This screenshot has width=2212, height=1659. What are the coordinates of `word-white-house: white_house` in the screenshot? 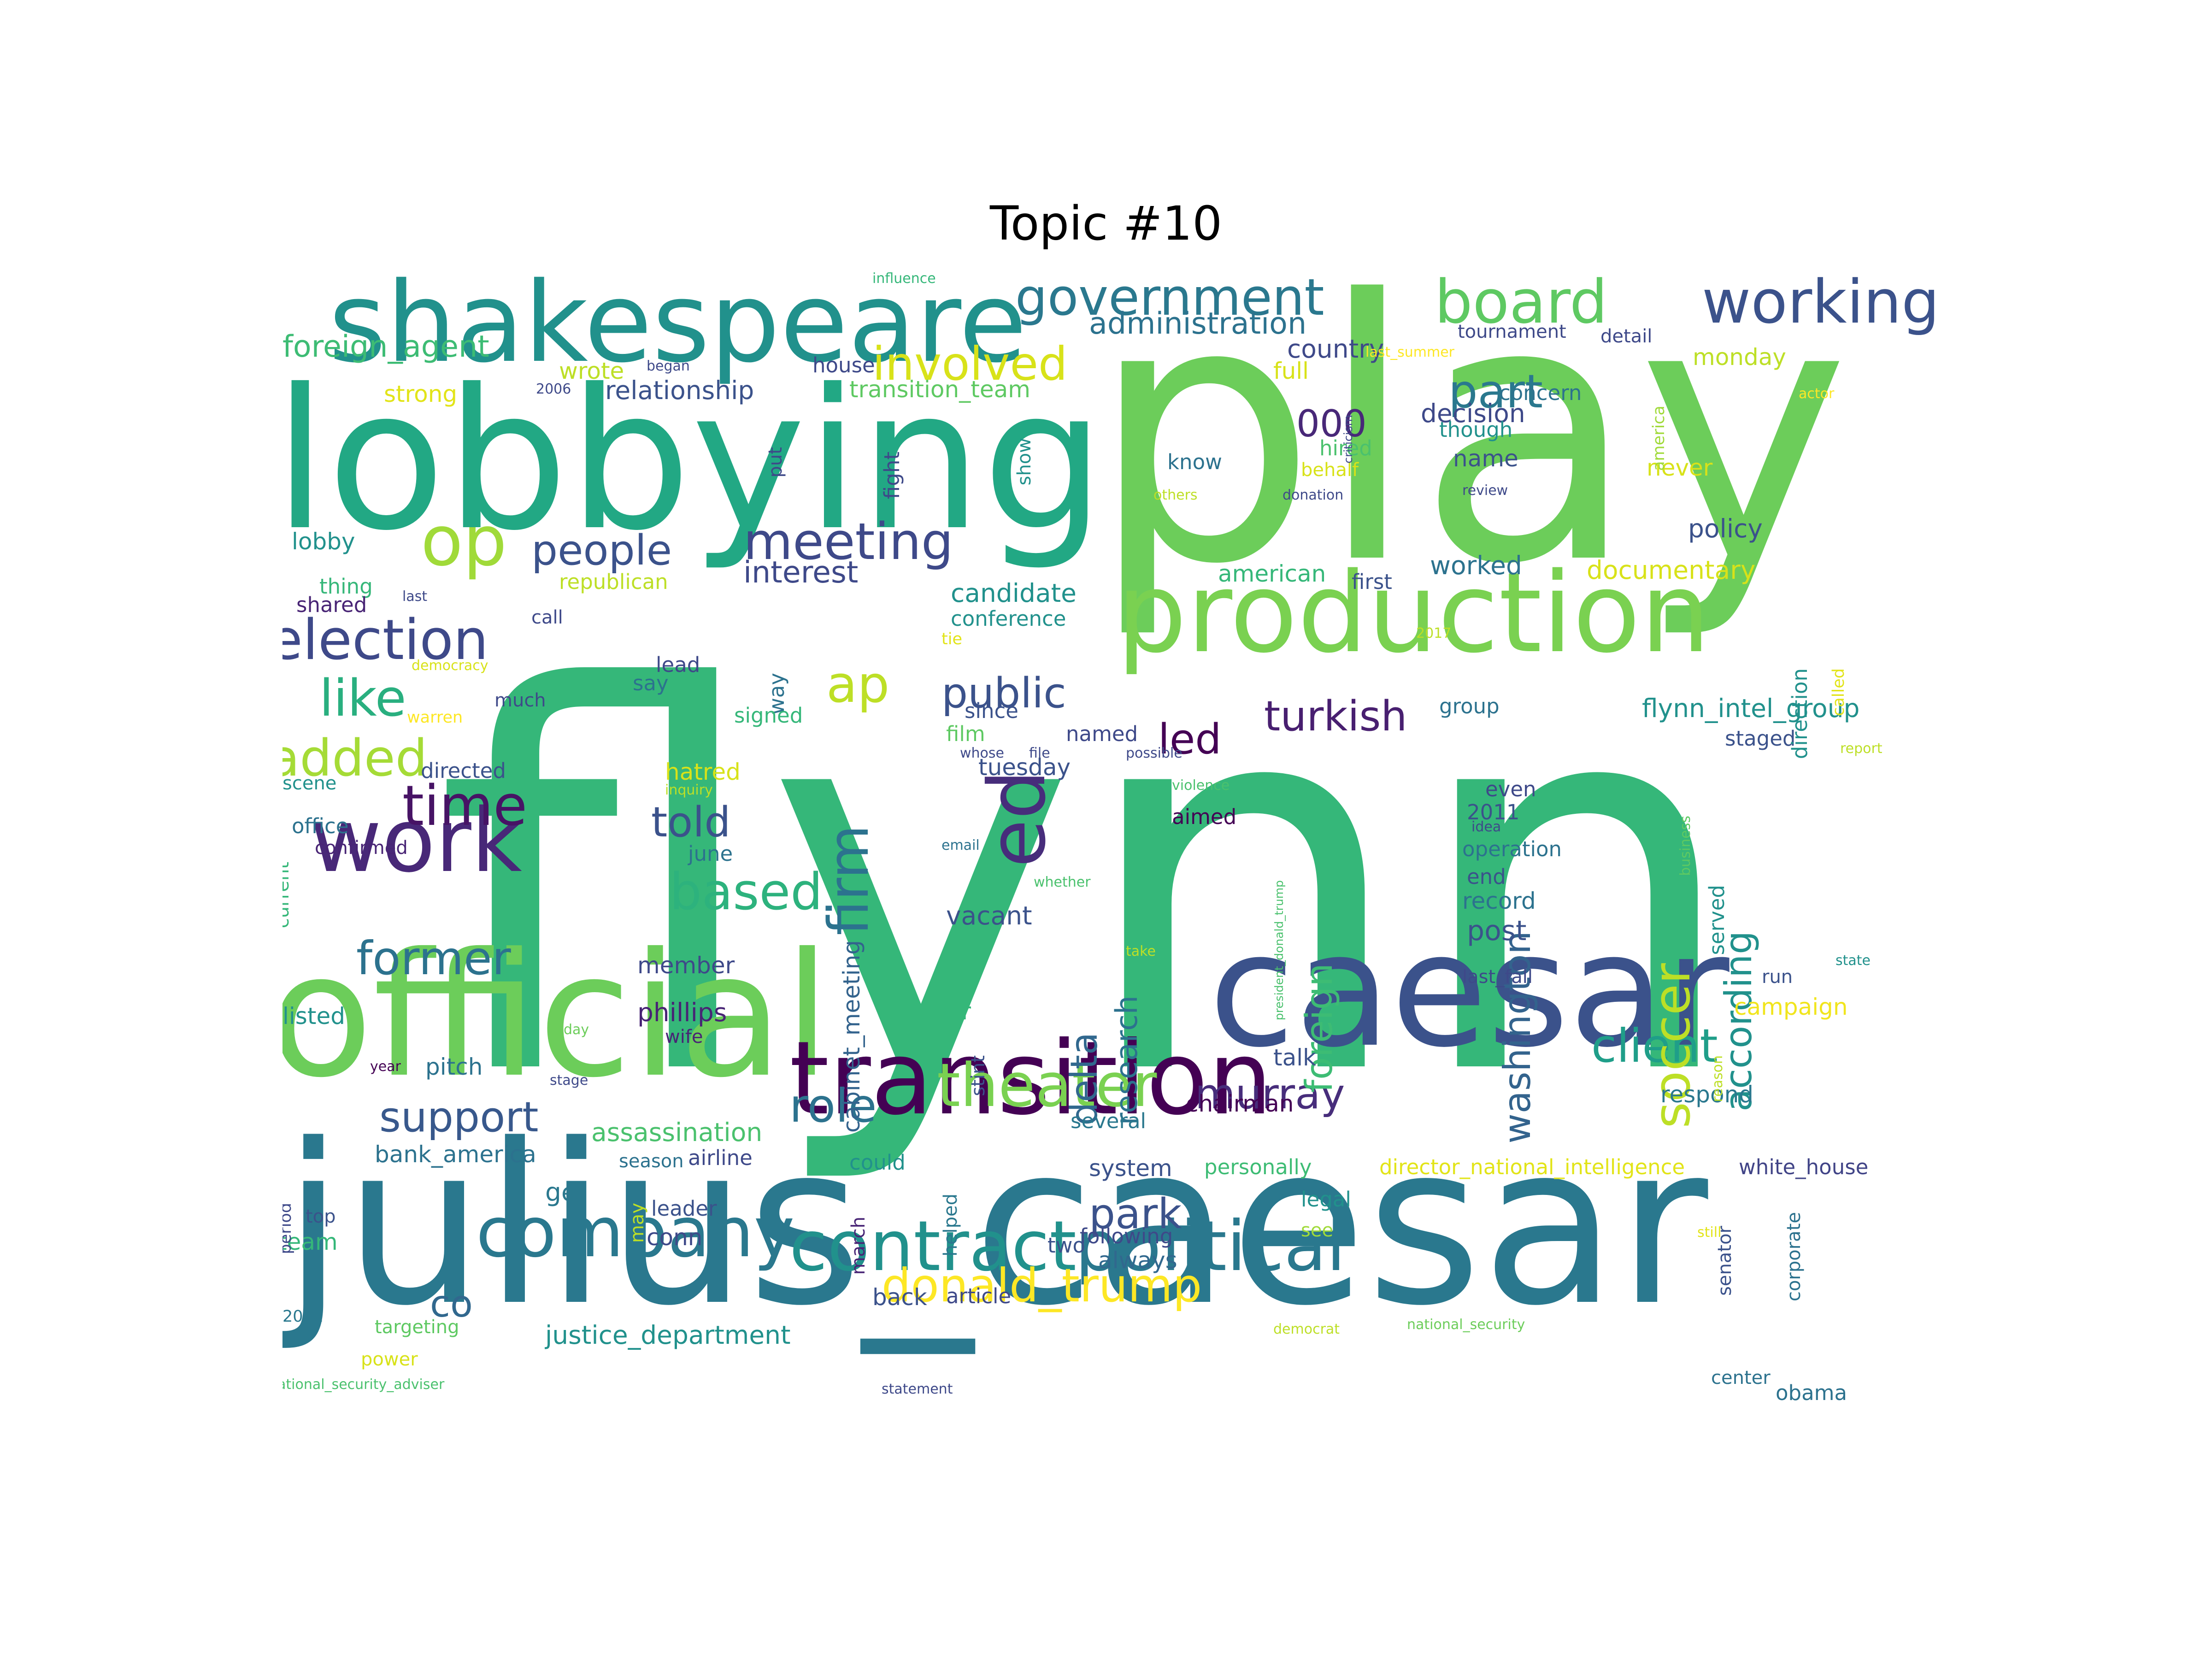 It's located at (1804, 1167).